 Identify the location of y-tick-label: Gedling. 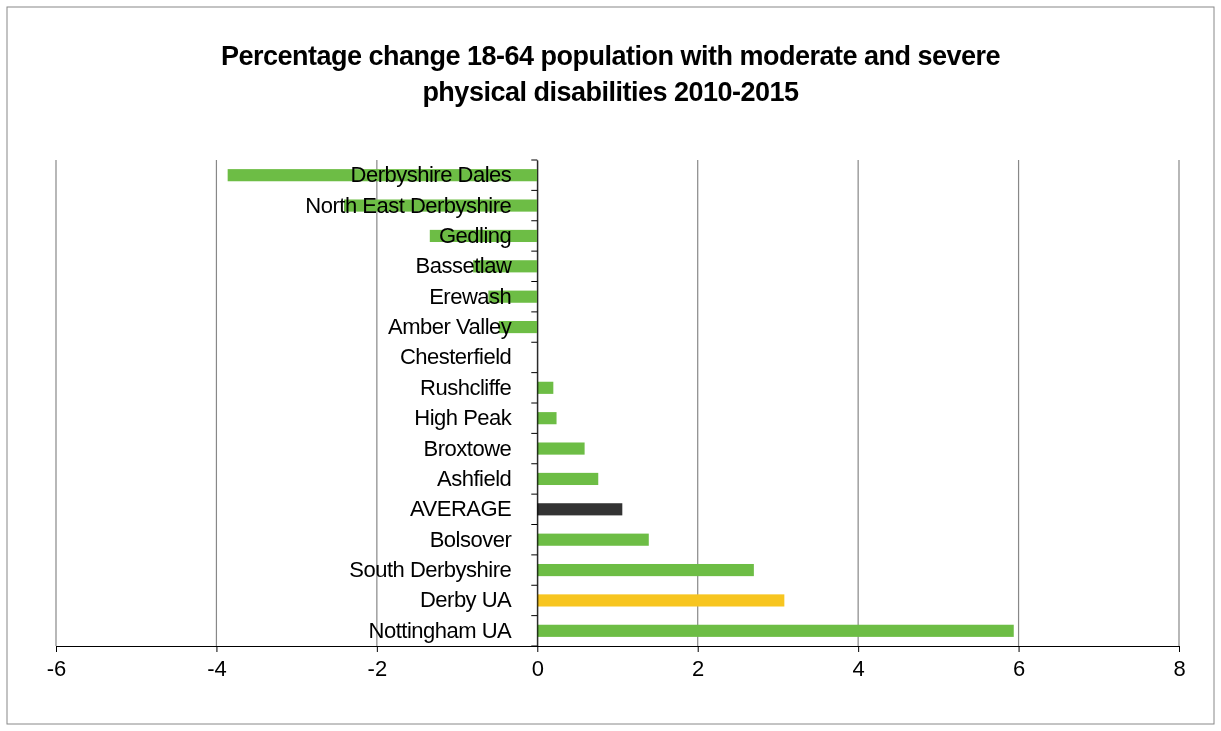
(475, 235).